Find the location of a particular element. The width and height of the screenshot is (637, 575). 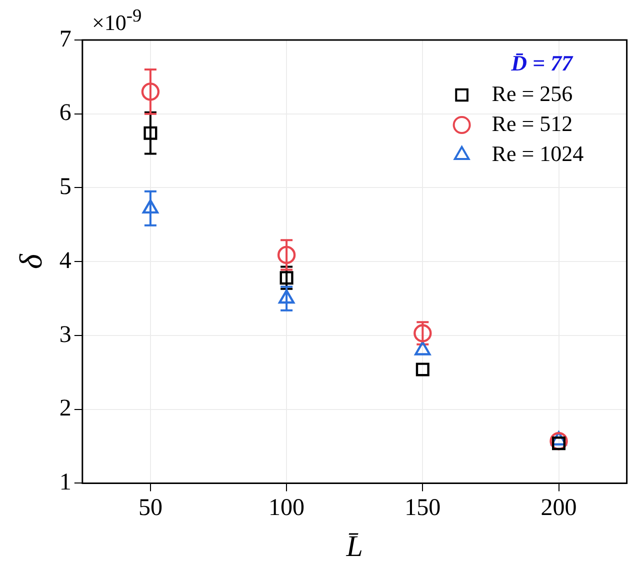

x-axis-title: L̄ is located at coordinates (354, 546).